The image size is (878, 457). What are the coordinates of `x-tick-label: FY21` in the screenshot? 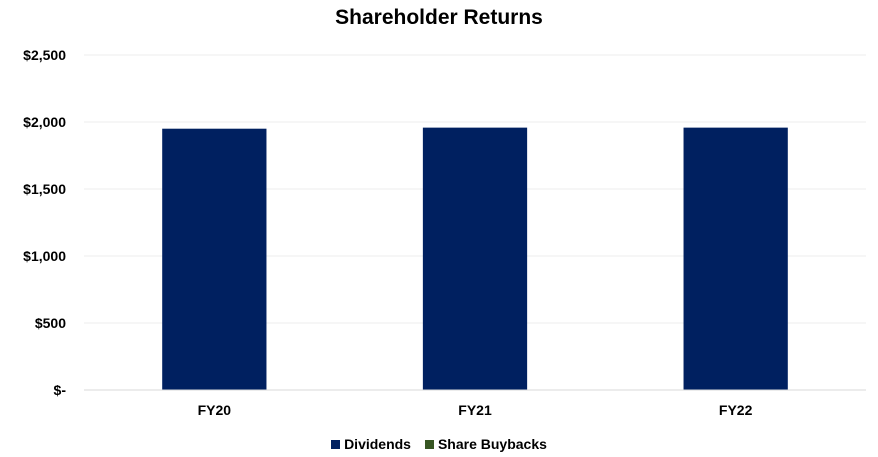 It's located at (475, 410).